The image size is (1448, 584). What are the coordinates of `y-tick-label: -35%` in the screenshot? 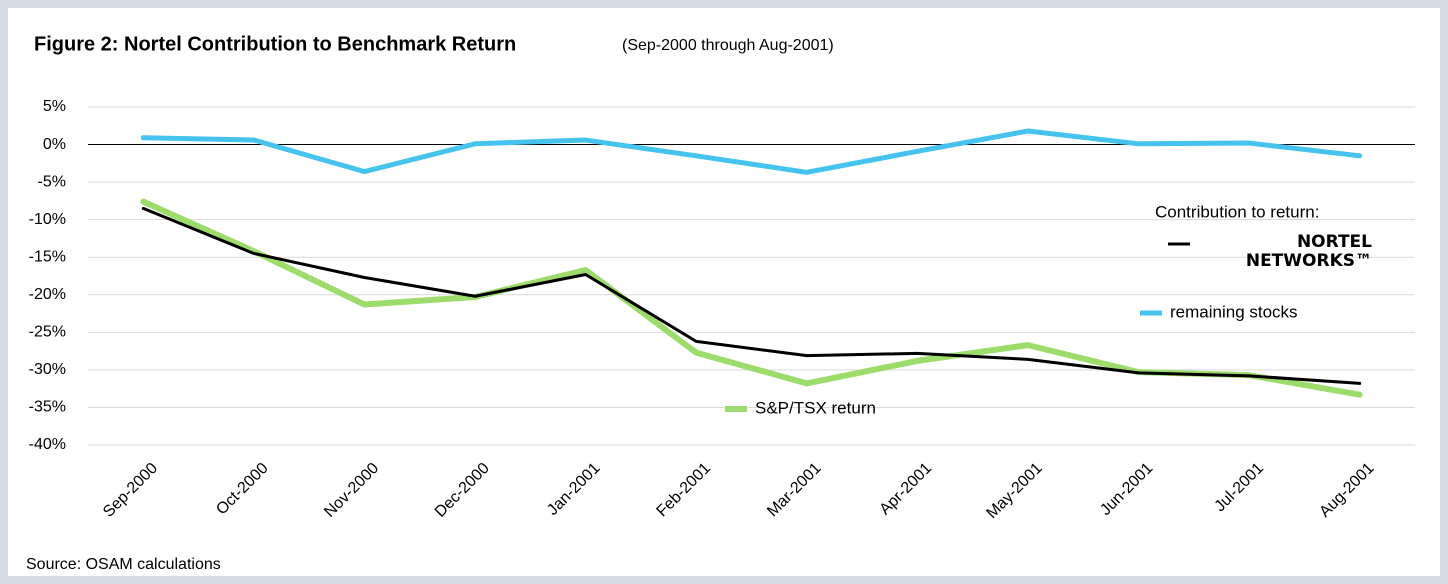 It's located at (47, 407).